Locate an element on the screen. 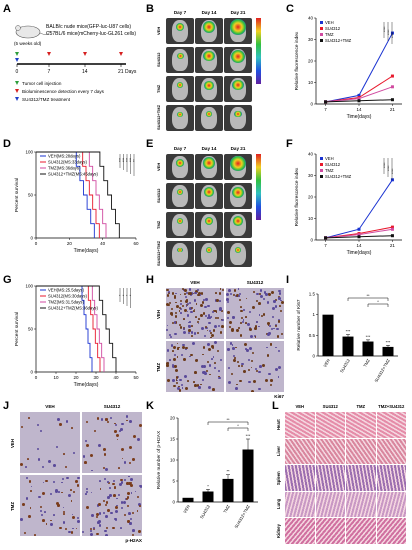 This screenshot has width=412, height=550. schema-line-2: C57BL/6 mice(mCherry-luc-GL261 cells) is located at coordinates (91, 34).